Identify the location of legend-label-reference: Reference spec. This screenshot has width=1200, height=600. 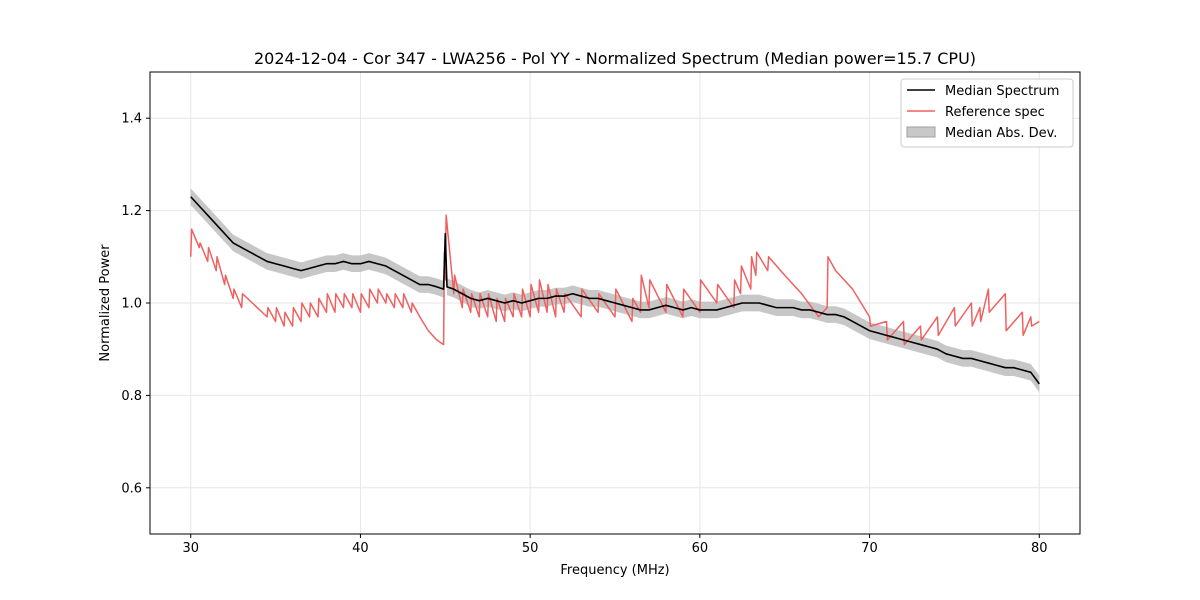
(995, 112).